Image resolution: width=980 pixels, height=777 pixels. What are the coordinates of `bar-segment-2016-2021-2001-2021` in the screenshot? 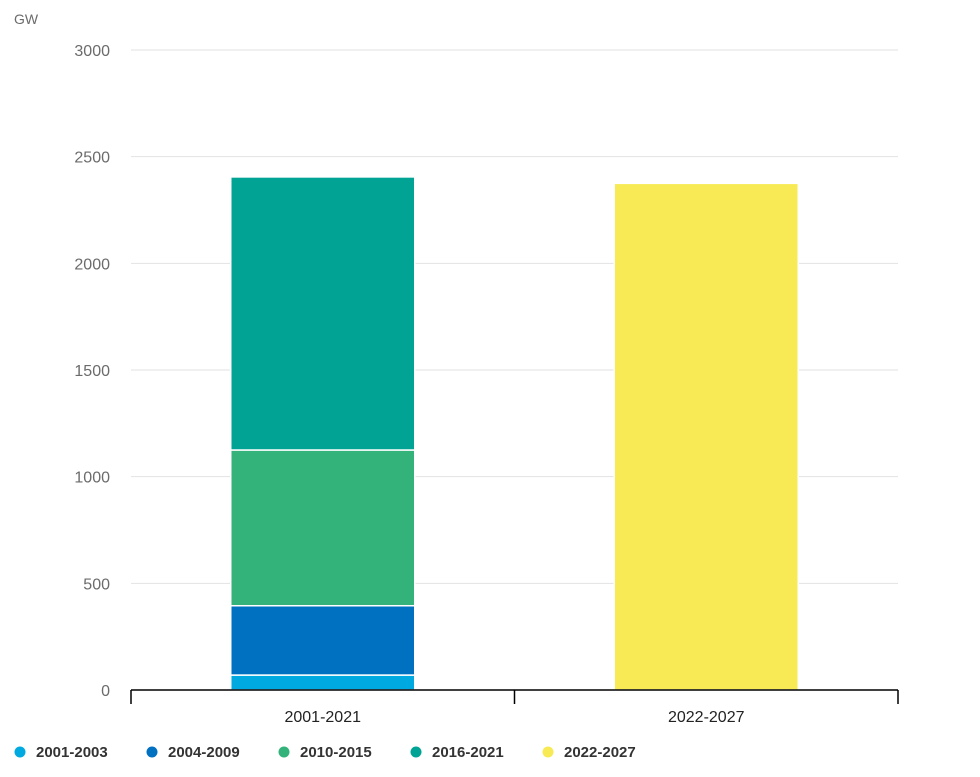 It's located at (323, 313).